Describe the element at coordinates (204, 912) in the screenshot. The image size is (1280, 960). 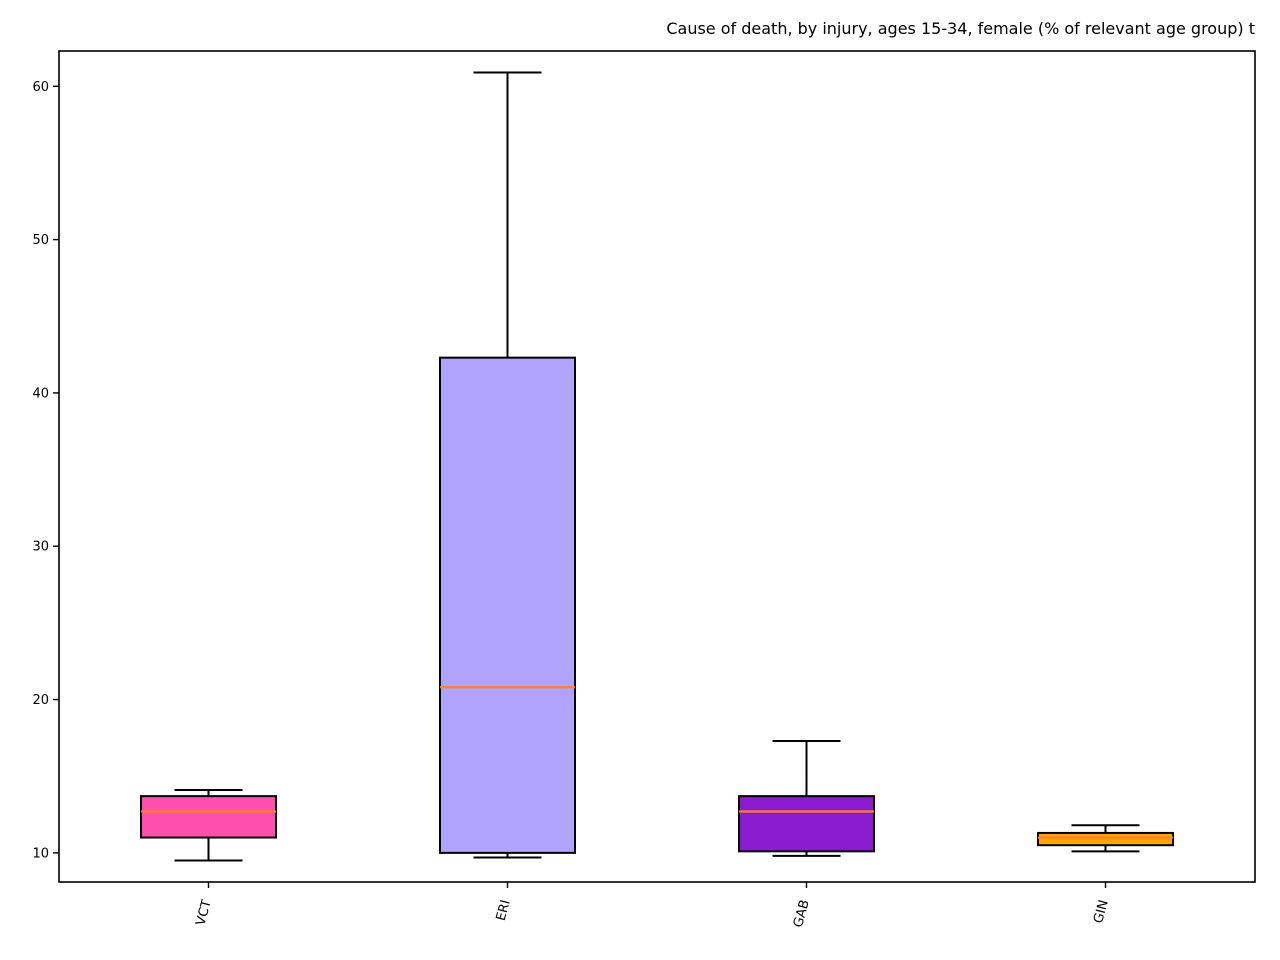
I see `x-tick-label: VCT` at that location.